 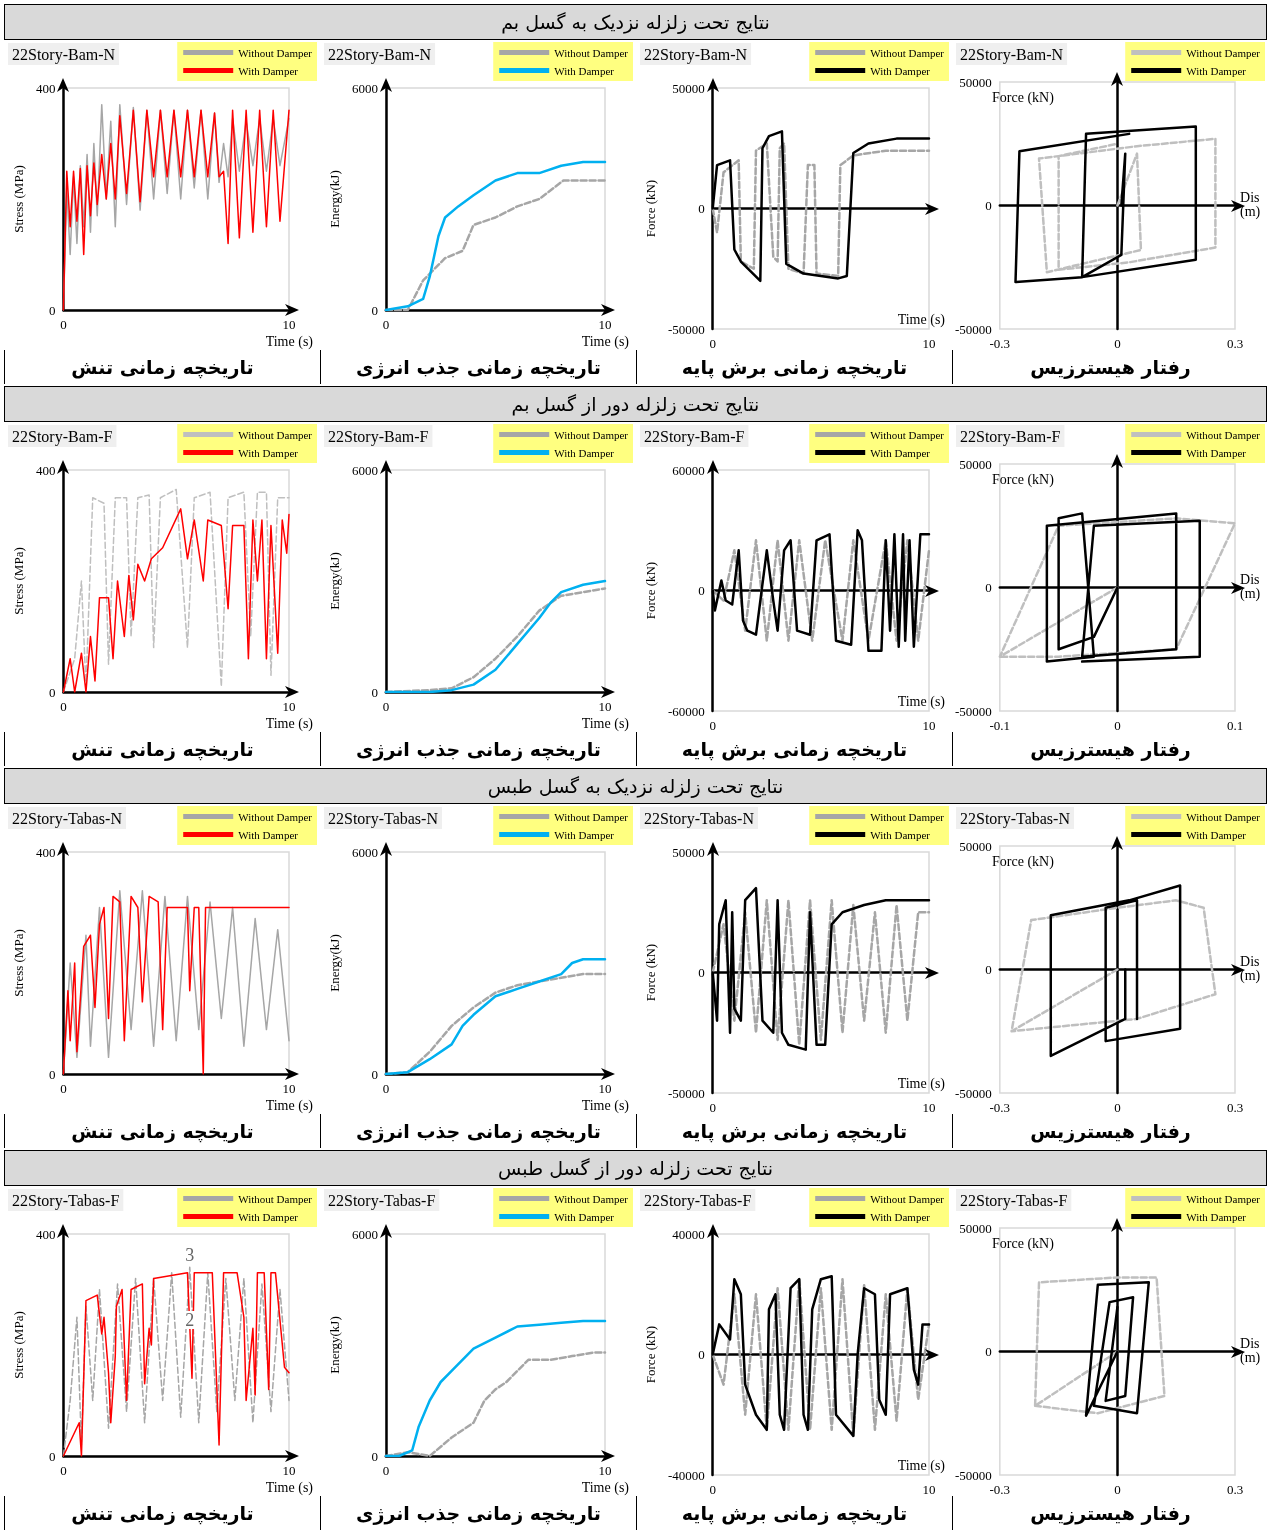 What do you see at coordinates (635, 22) in the screenshot?
I see `text: نتایج تحت زلزله نزدیک به گسل بم` at bounding box center [635, 22].